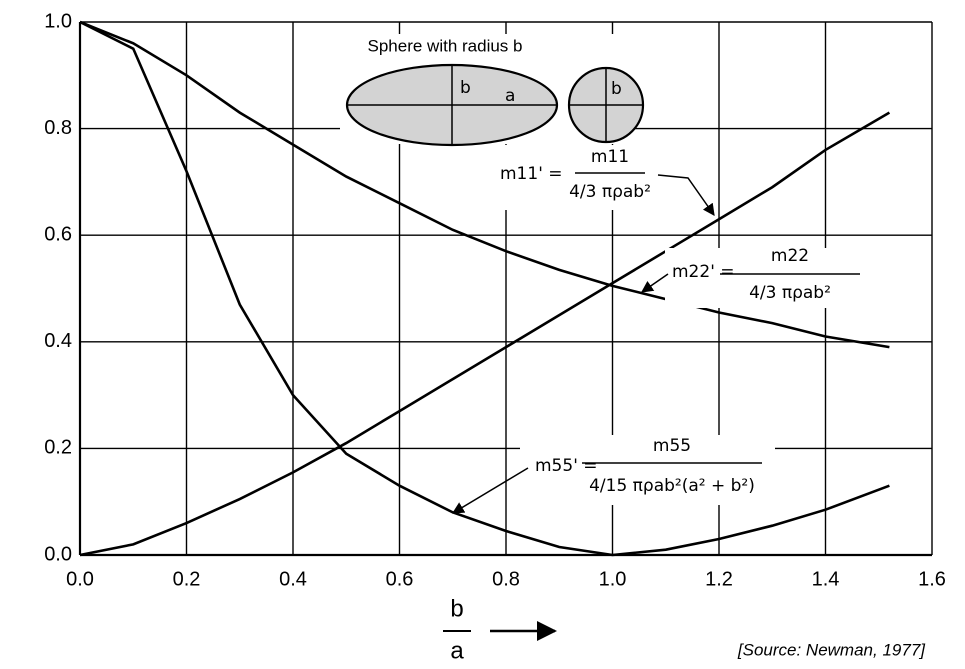 The height and width of the screenshot is (669, 965). Describe the element at coordinates (58, 234) in the screenshot. I see `y-tick-label: 0.6` at that location.